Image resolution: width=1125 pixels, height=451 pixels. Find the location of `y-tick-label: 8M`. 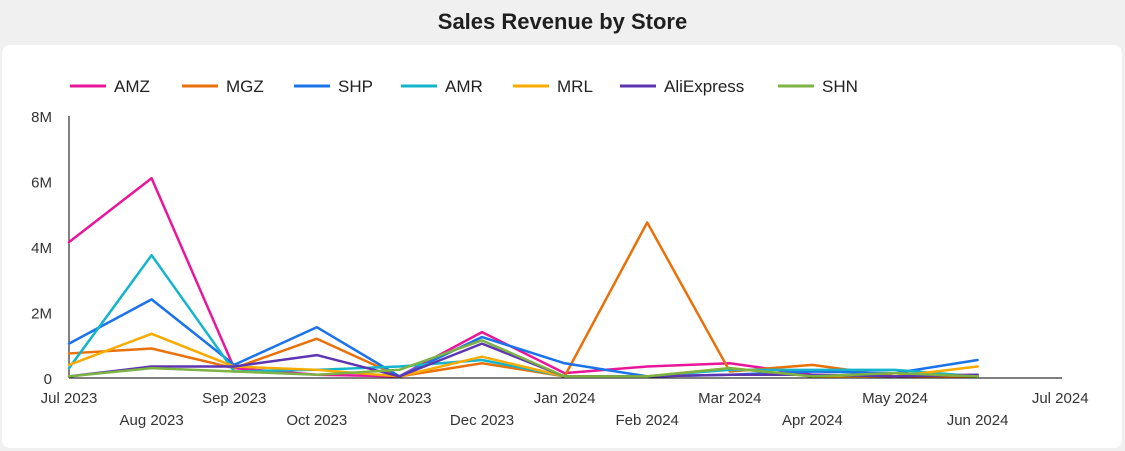

y-tick-label: 8M is located at coordinates (41, 117).